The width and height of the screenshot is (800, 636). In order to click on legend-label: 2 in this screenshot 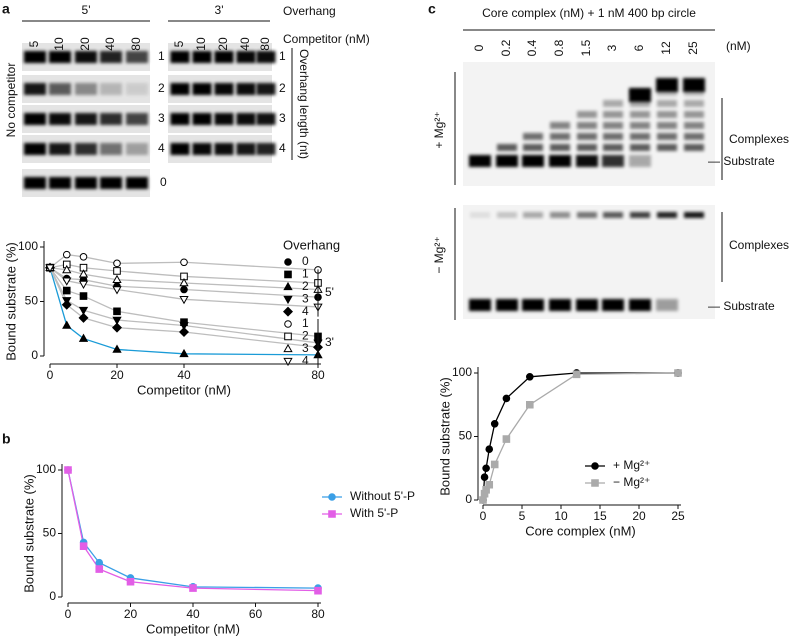, I will do `click(305, 286)`.